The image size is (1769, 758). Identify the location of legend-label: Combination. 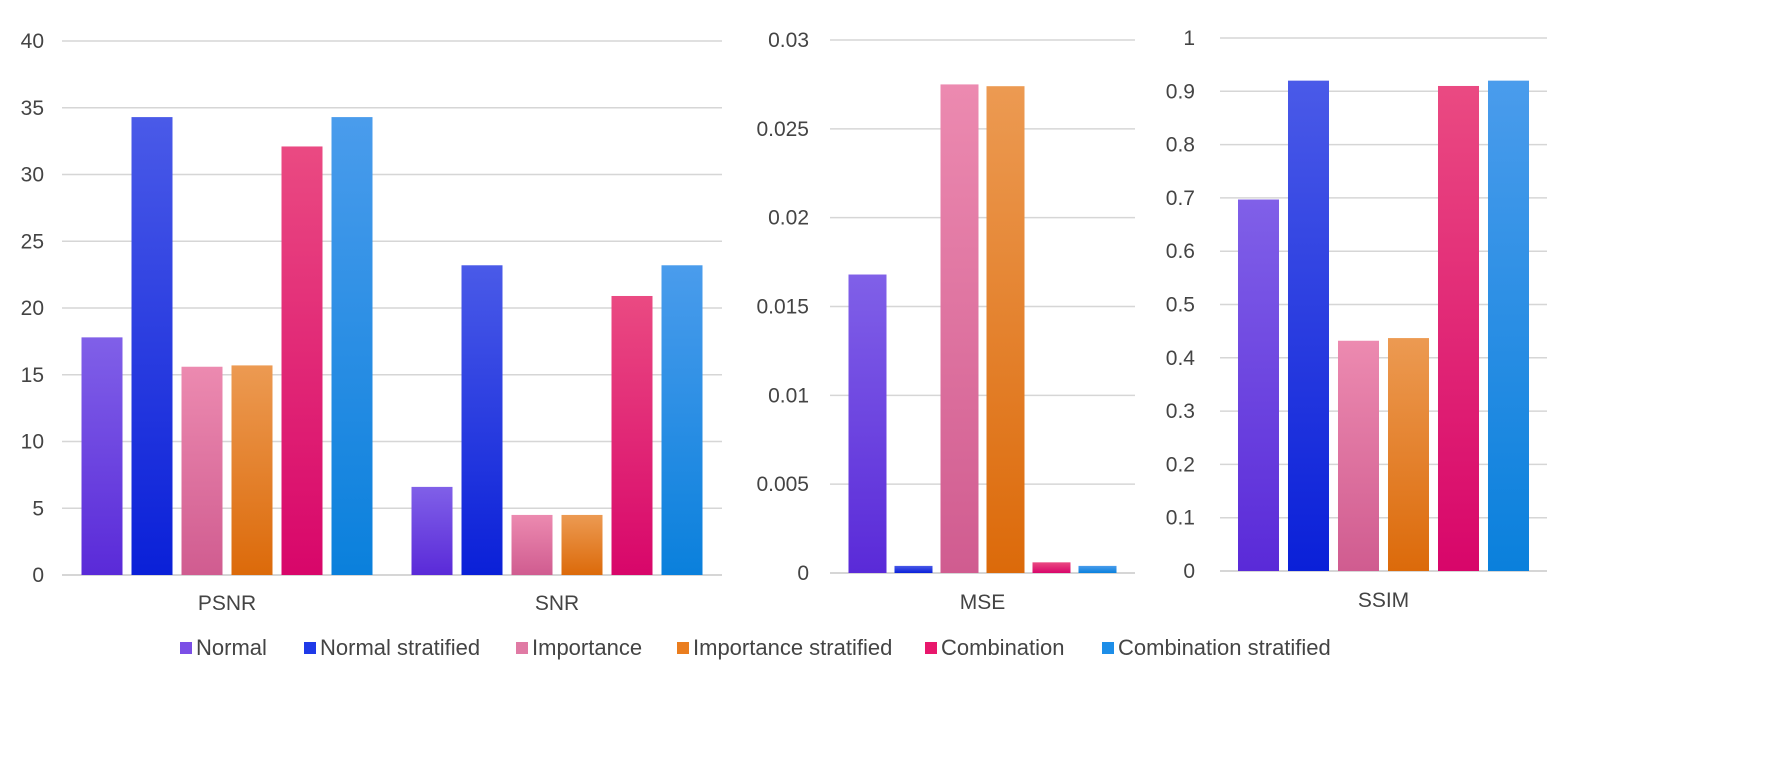
(1003, 647).